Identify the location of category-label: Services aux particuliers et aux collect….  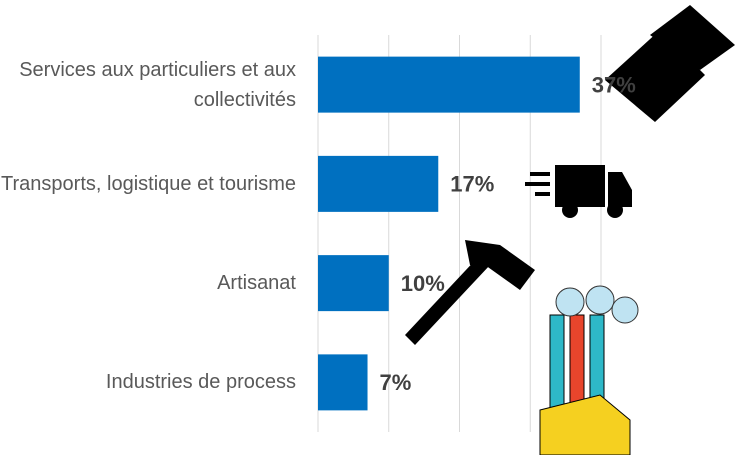
(157, 84).